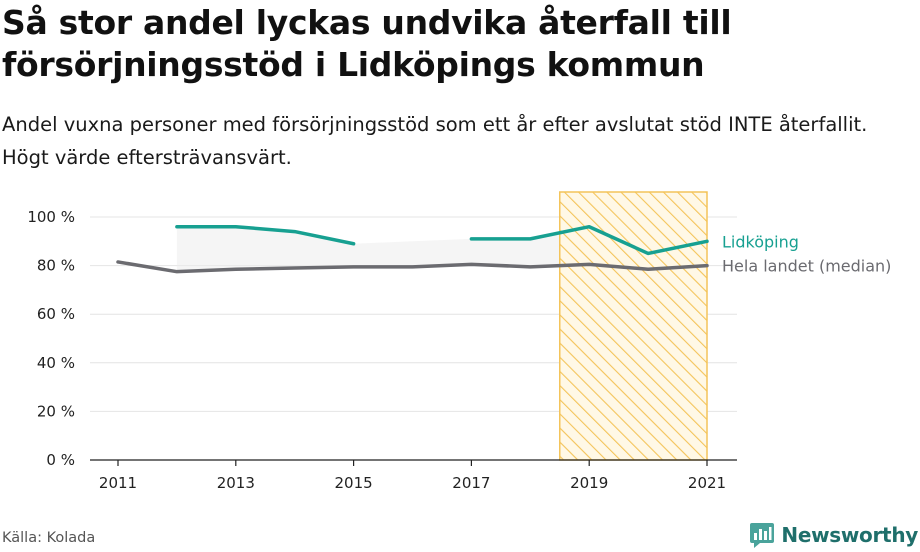 This screenshot has height=552, width=920. What do you see at coordinates (806, 253) in the screenshot?
I see `legend: Lidköping Hela landet (median)` at bounding box center [806, 253].